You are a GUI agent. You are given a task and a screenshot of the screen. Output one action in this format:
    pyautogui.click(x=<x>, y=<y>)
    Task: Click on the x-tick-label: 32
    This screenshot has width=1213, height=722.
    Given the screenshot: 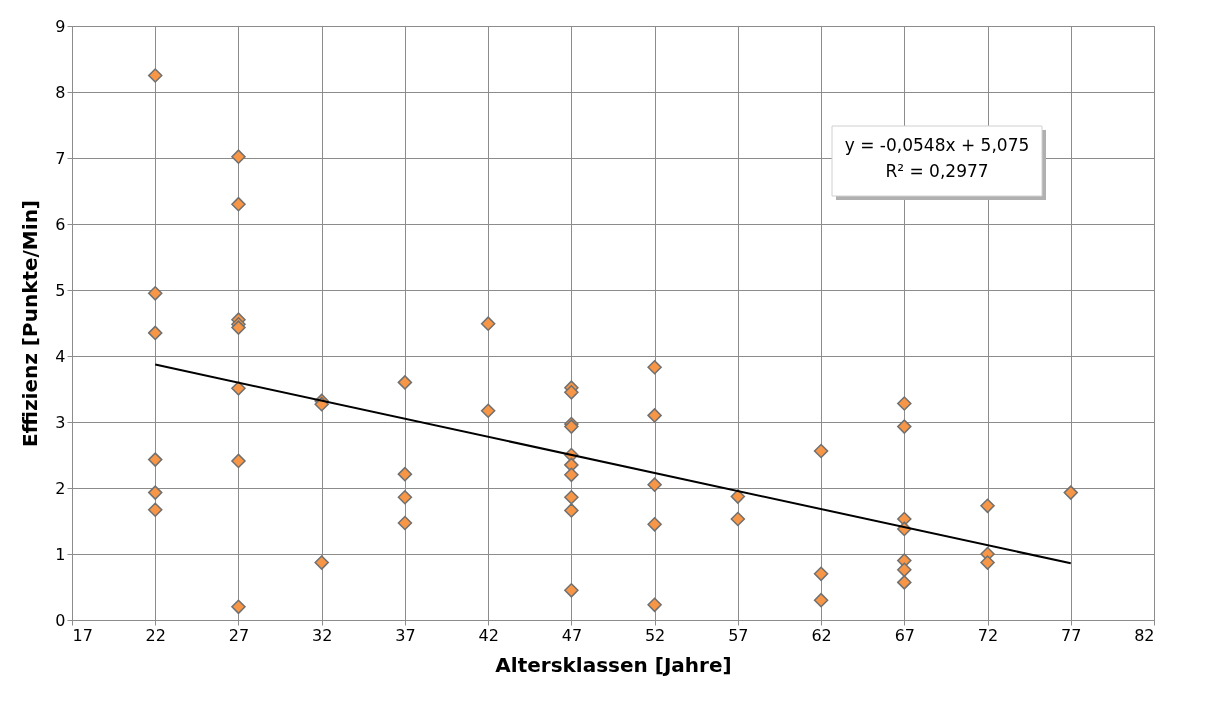 What is the action you would take?
    pyautogui.click(x=322, y=635)
    